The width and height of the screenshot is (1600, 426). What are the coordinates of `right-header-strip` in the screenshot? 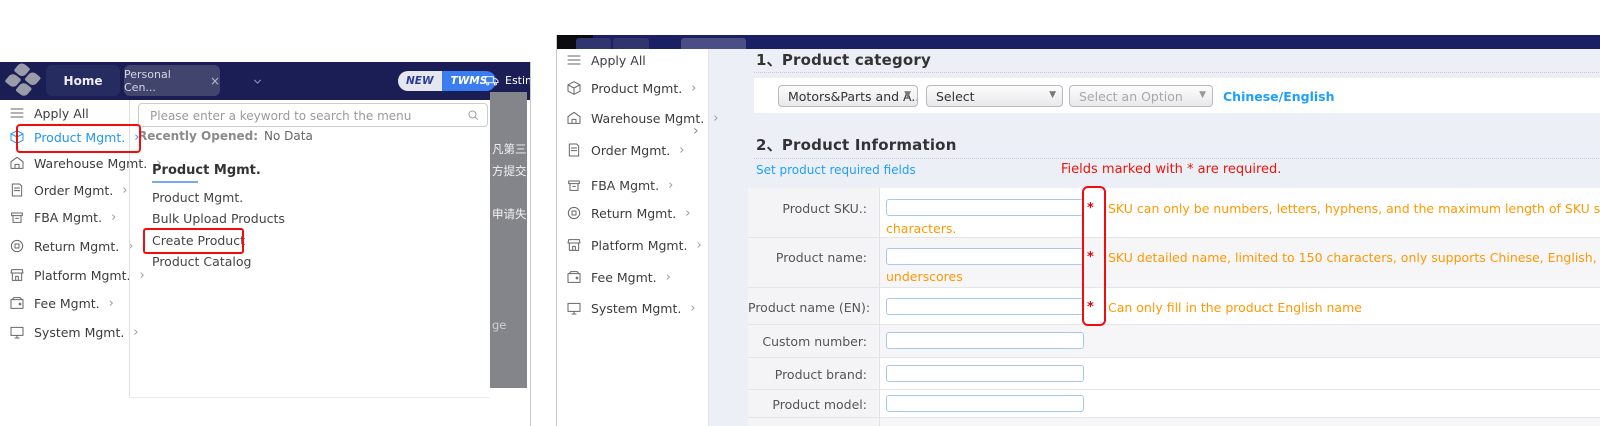 It's located at (1078, 42).